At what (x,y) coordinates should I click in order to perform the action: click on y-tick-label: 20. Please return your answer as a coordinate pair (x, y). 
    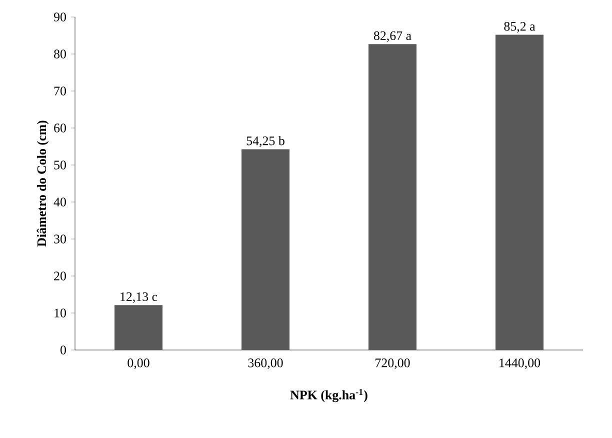
    Looking at the image, I should click on (60, 276).